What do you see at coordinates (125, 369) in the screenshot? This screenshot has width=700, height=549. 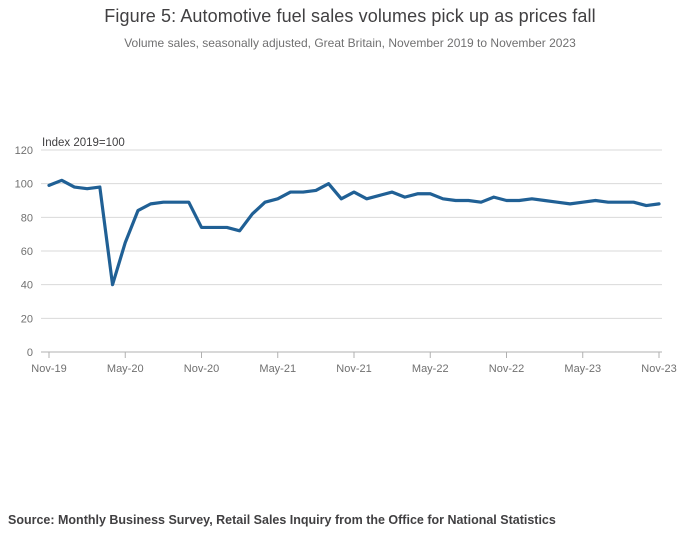 I see `x-tick-label: May-20` at bounding box center [125, 369].